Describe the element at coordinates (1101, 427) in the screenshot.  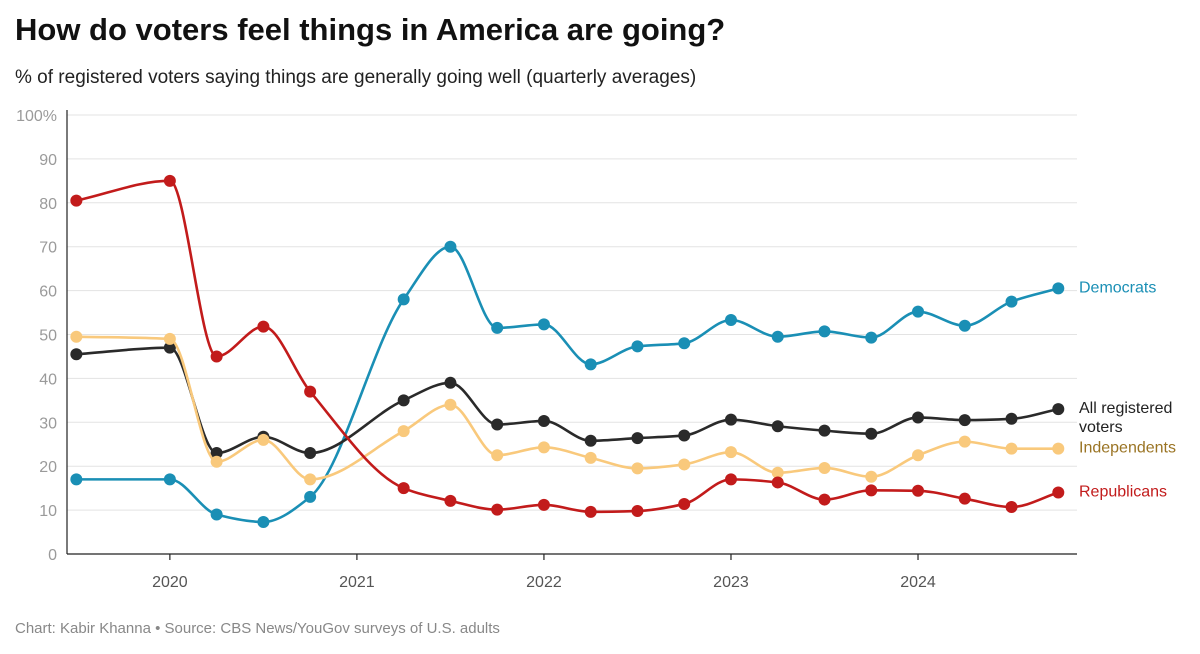
I see `series-label-all-registered-voters: voters` at that location.